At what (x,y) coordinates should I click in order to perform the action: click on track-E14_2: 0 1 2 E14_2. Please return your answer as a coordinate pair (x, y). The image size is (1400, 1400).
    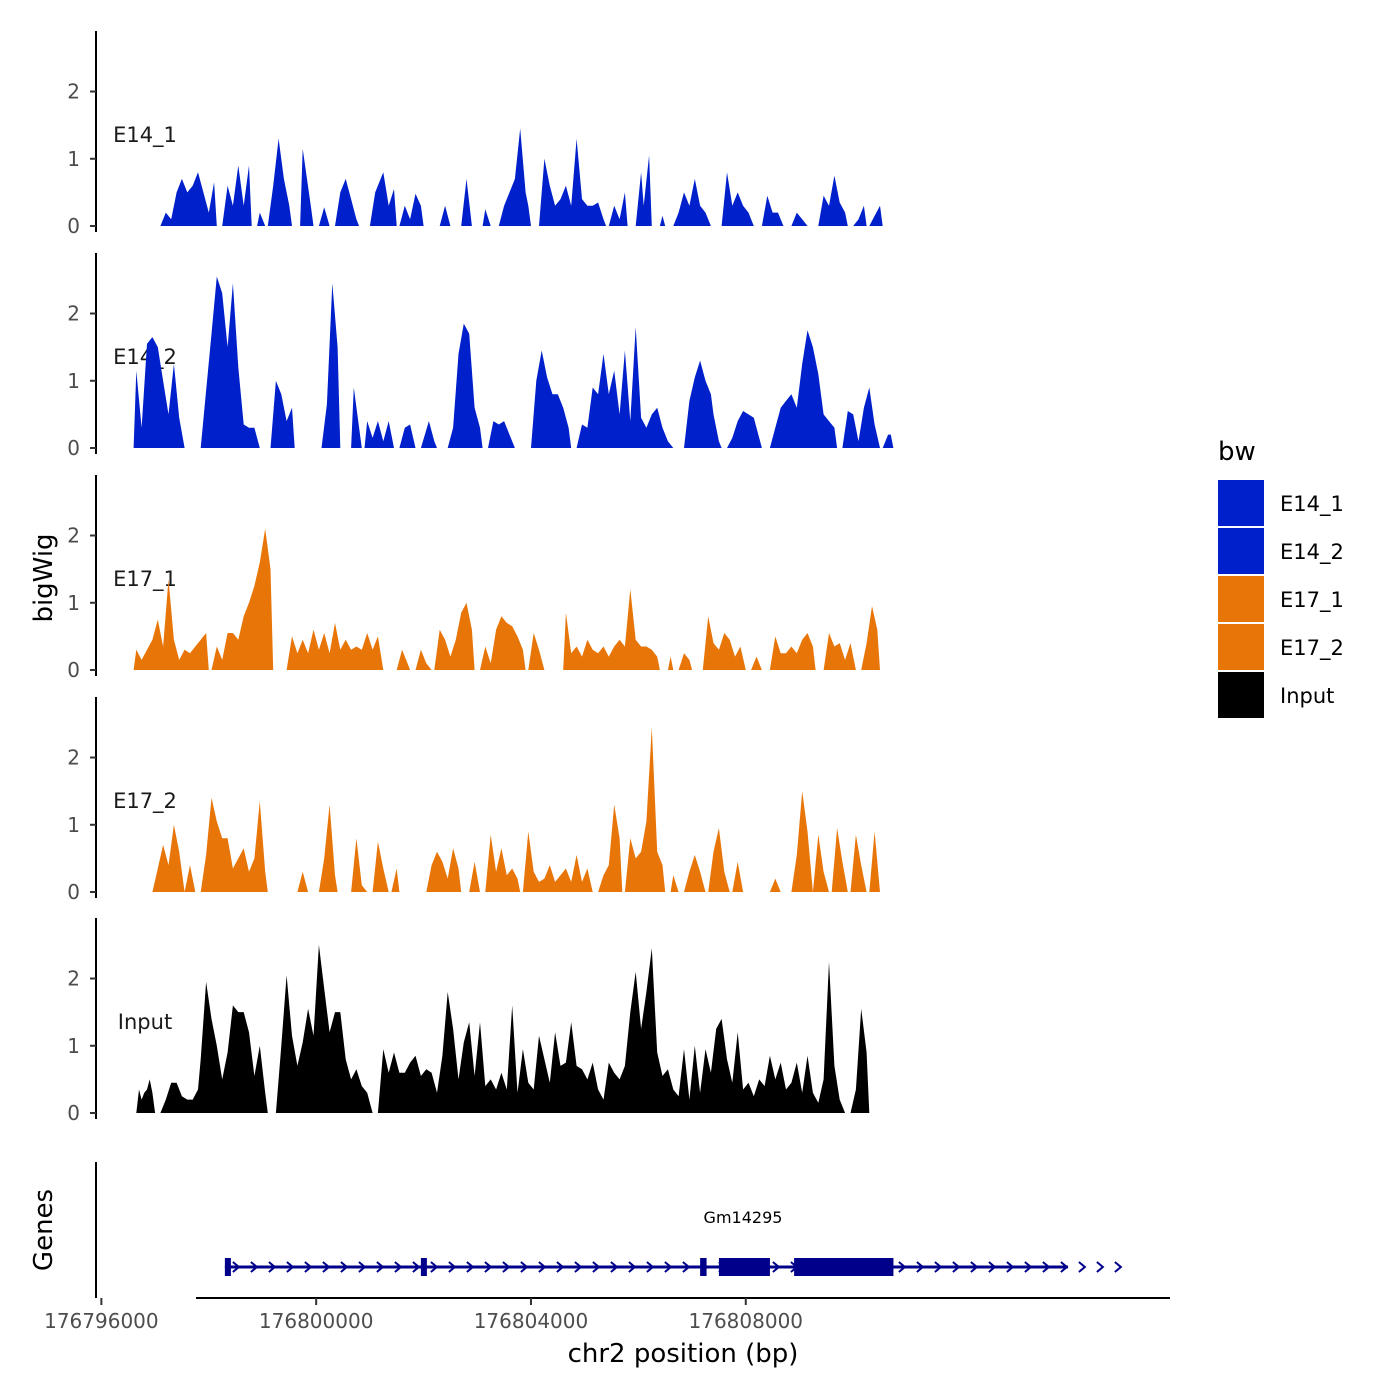
    Looking at the image, I should click on (480, 356).